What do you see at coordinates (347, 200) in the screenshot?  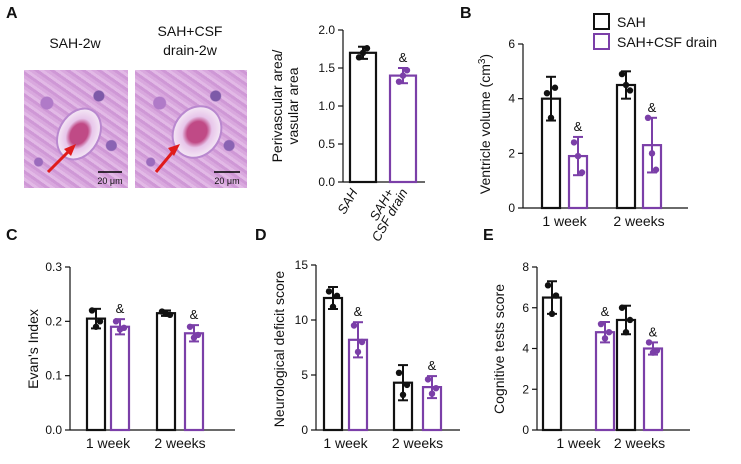 I see `x-tick-label-sah: SAH` at bounding box center [347, 200].